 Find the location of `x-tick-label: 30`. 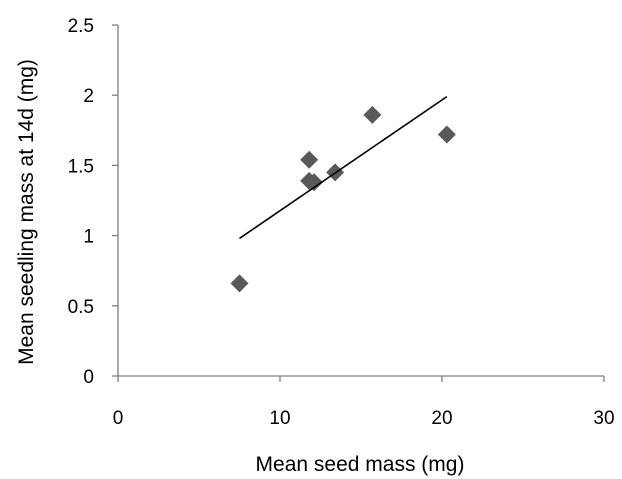

x-tick-label: 30 is located at coordinates (603, 418).